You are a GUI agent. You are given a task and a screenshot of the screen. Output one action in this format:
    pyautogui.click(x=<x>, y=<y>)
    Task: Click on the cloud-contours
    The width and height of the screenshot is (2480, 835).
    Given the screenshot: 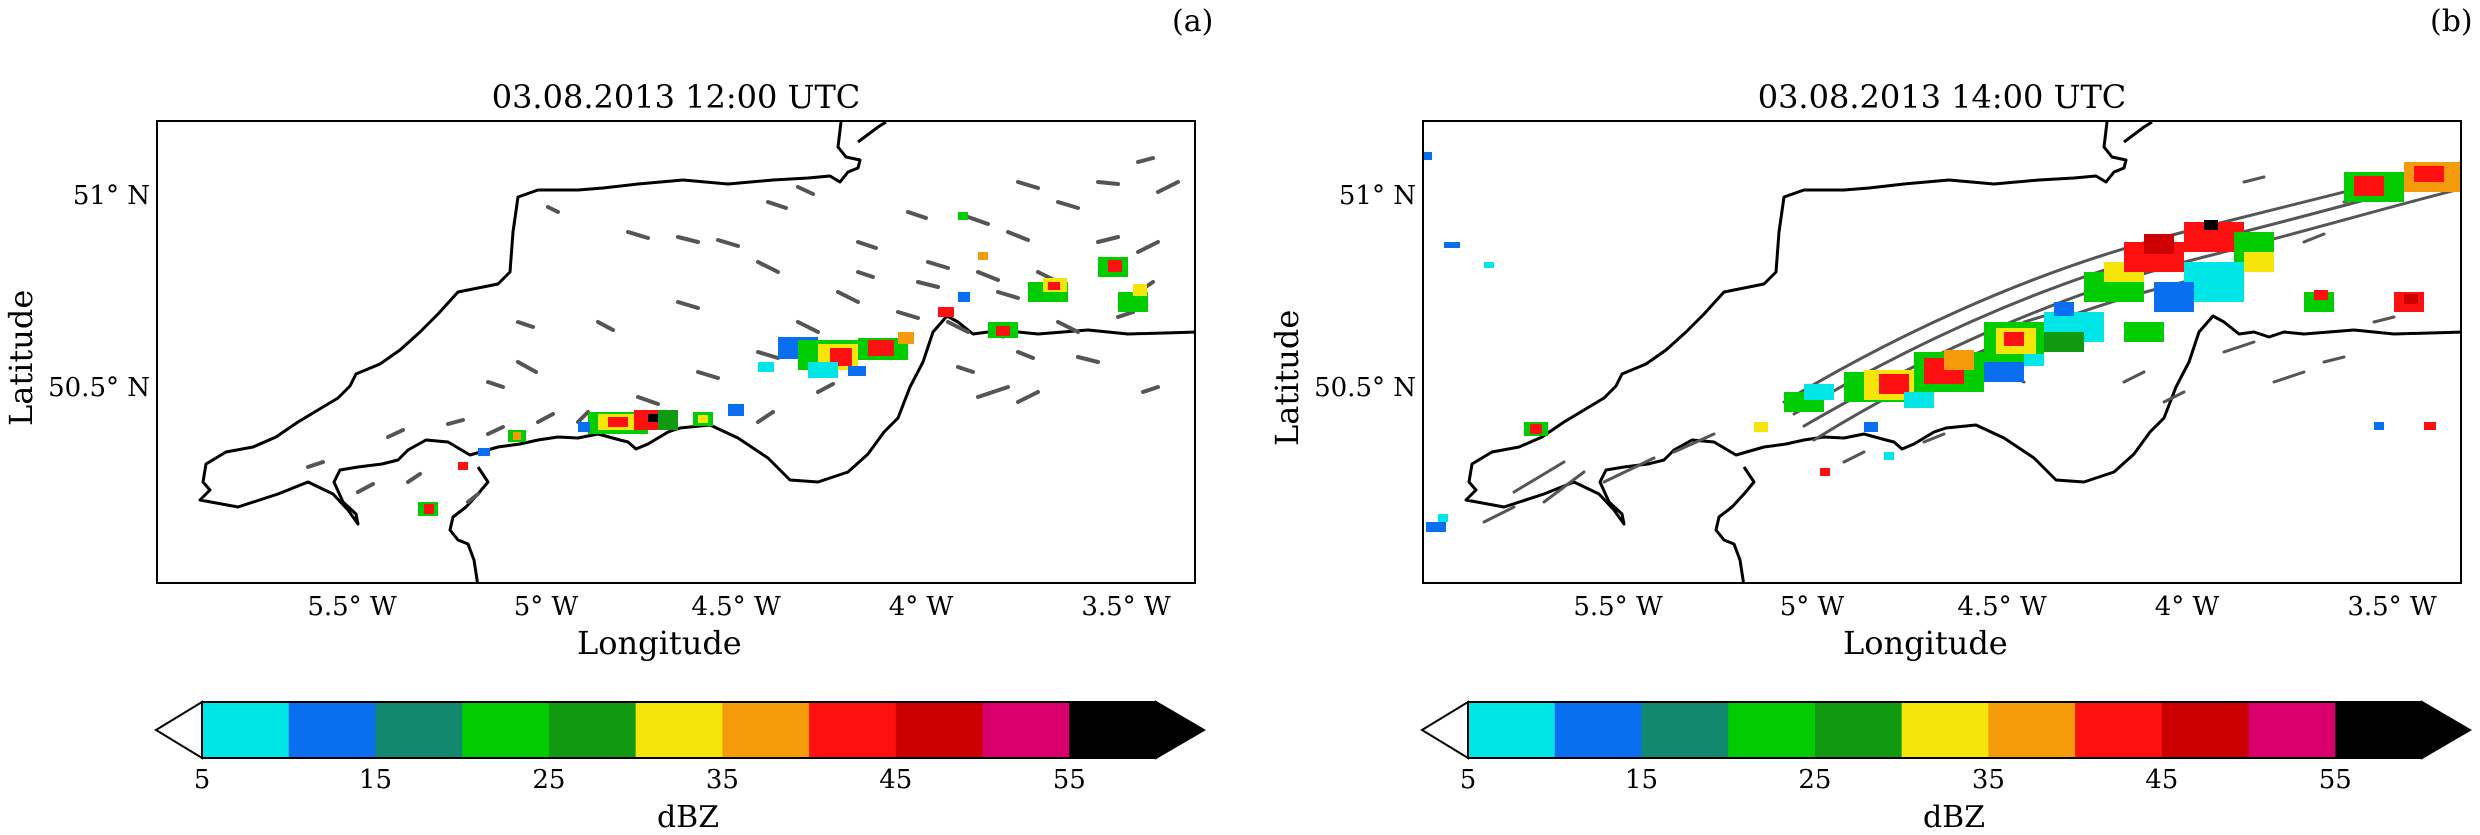 What is the action you would take?
    pyautogui.click(x=743, y=330)
    